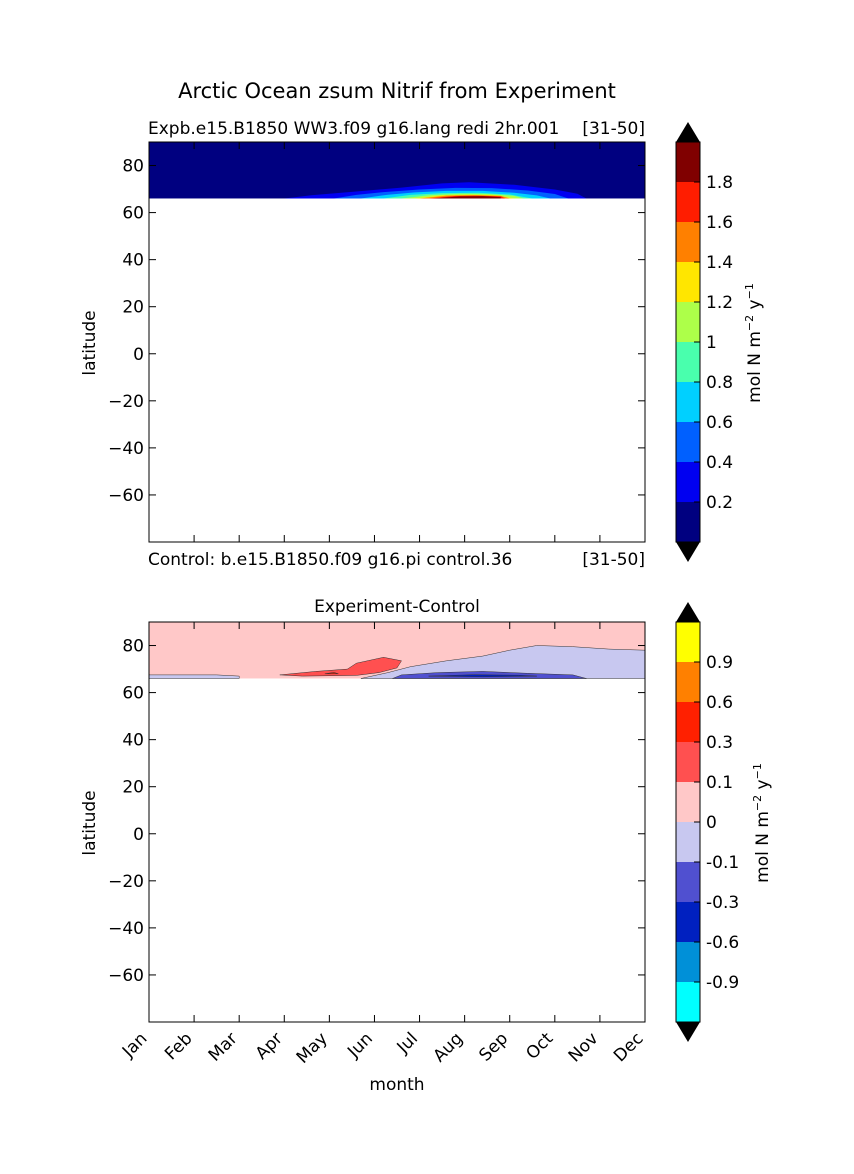 This screenshot has height=1174, width=854. What do you see at coordinates (539, 1046) in the screenshot?
I see `xtick-label: Oct` at bounding box center [539, 1046].